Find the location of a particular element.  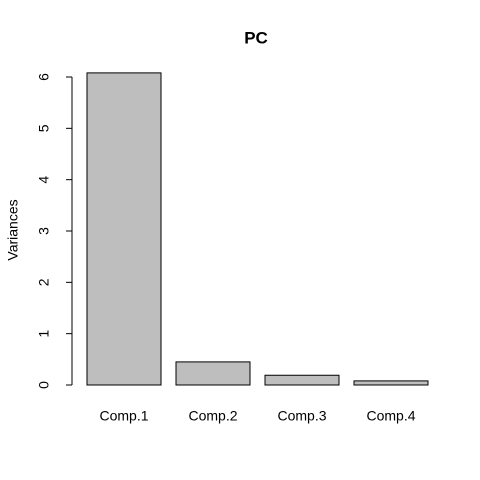

x-tick-label: Comp.3 is located at coordinates (301, 416).